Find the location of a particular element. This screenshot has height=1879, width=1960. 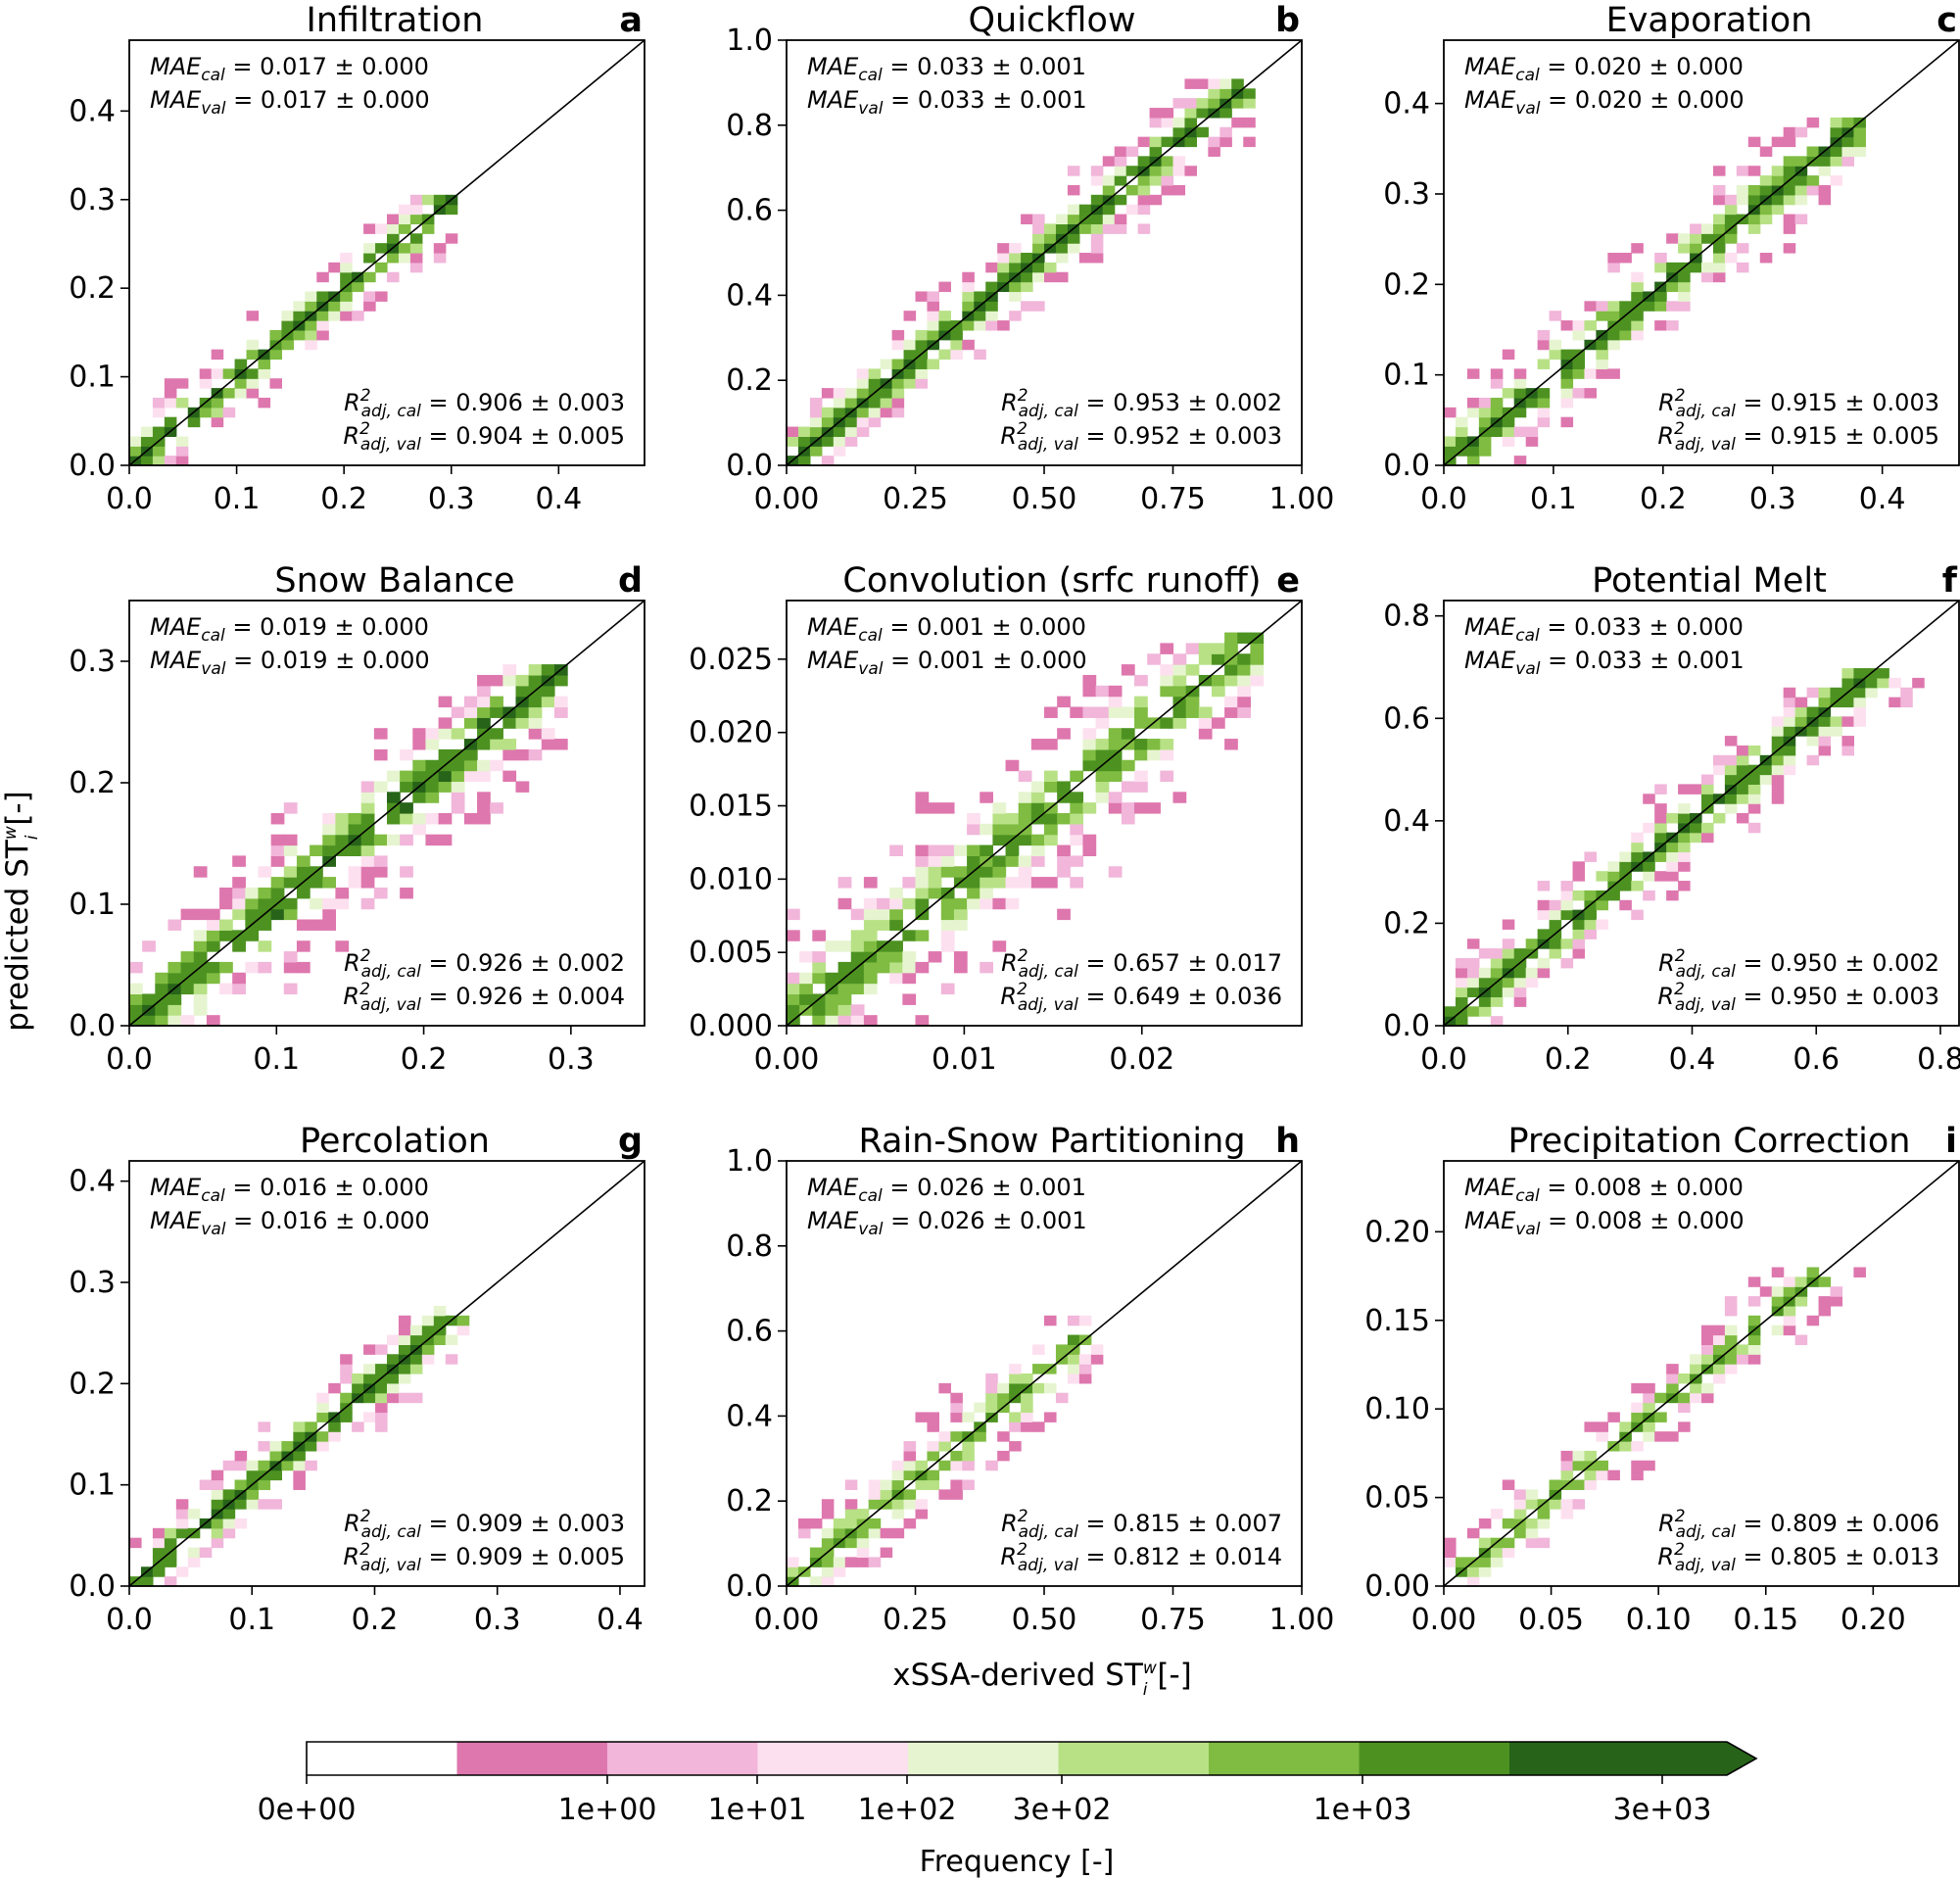

panel-title: Percolation is located at coordinates (395, 1141).